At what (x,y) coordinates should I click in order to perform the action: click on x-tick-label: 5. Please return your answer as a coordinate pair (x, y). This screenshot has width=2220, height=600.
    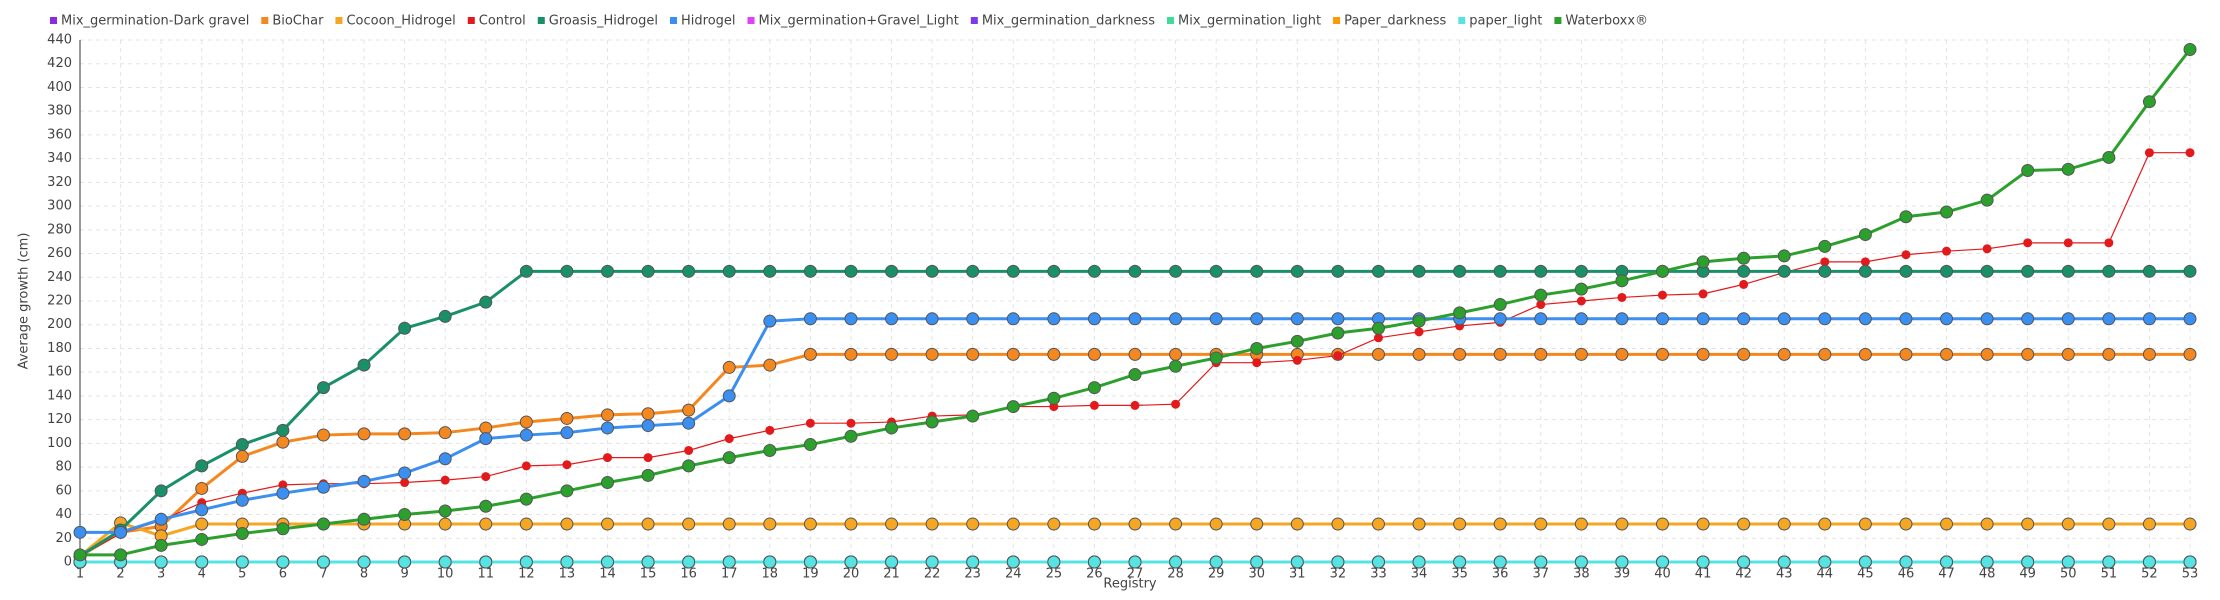
    Looking at the image, I should click on (242, 574).